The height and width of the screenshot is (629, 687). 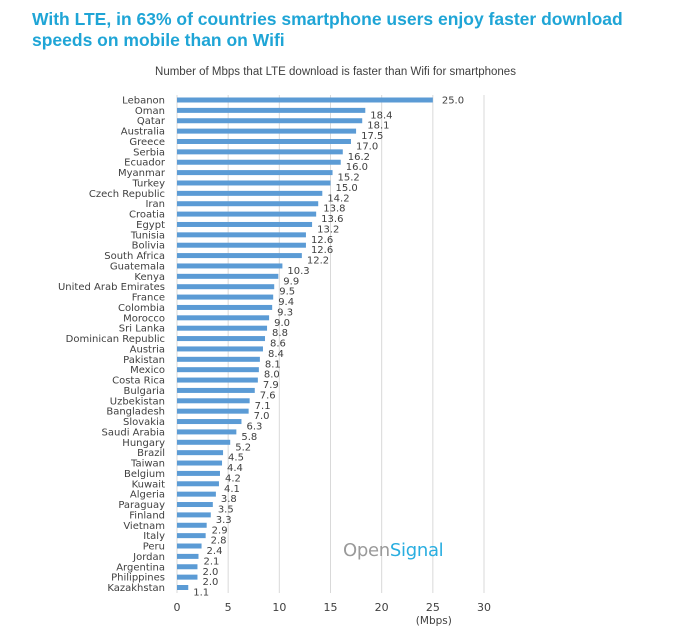 What do you see at coordinates (142, 329) in the screenshot?
I see `category-label: Sri Lanka` at bounding box center [142, 329].